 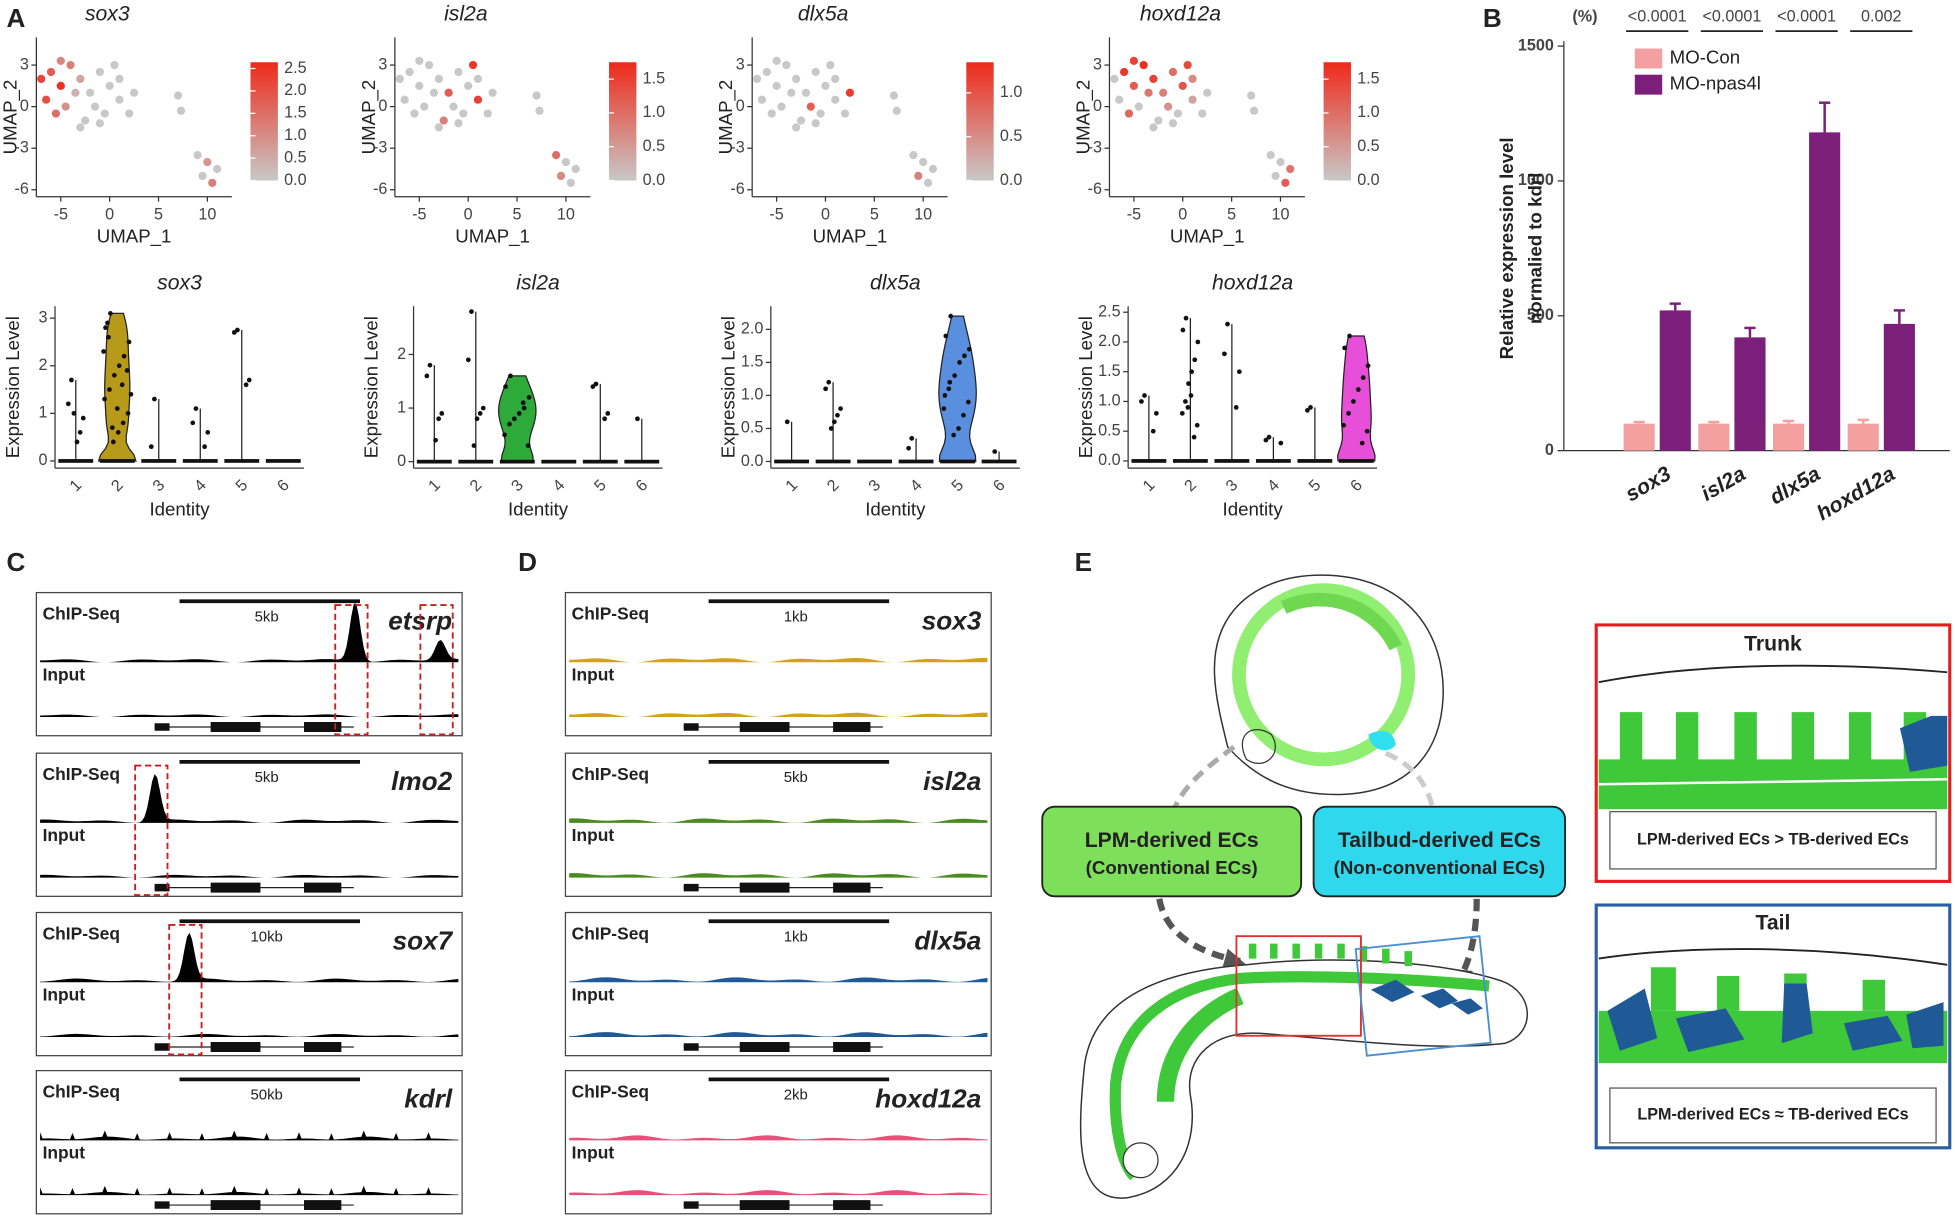 What do you see at coordinates (654, 78) in the screenshot?
I see `colorbar-label: 1.5` at bounding box center [654, 78].